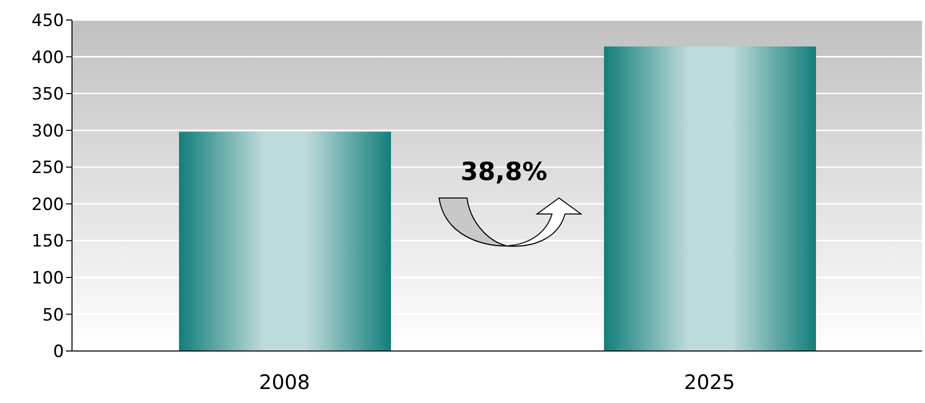 Image resolution: width=925 pixels, height=403 pixels. What do you see at coordinates (48, 278) in the screenshot?
I see `y-tick-label: 100` at bounding box center [48, 278].